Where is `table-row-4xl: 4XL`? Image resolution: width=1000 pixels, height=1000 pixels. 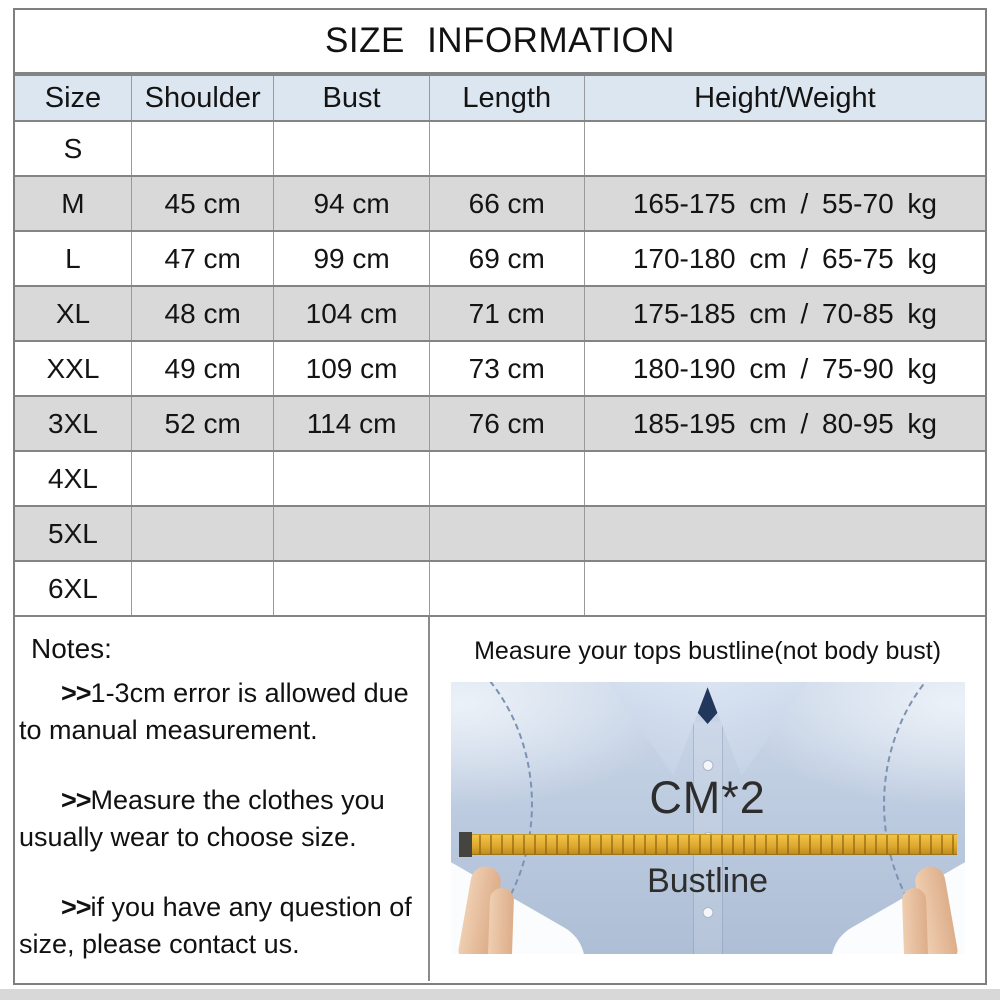 table-row-4xl: 4XL is located at coordinates (500, 478).